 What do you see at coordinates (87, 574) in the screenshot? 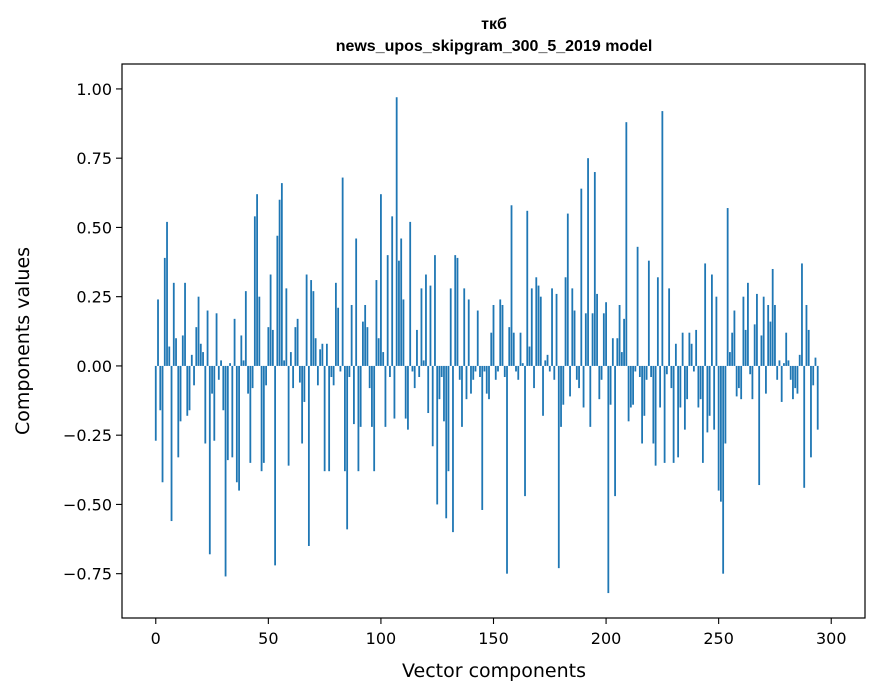
I see `y-tick-label: −0.75` at bounding box center [87, 574].